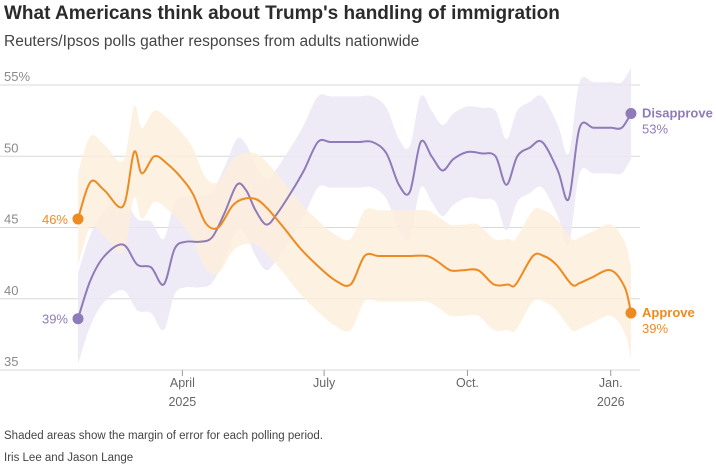 The height and width of the screenshot is (467, 716). Describe the element at coordinates (55, 319) in the screenshot. I see `disapprove-start-label: 39%` at that location.